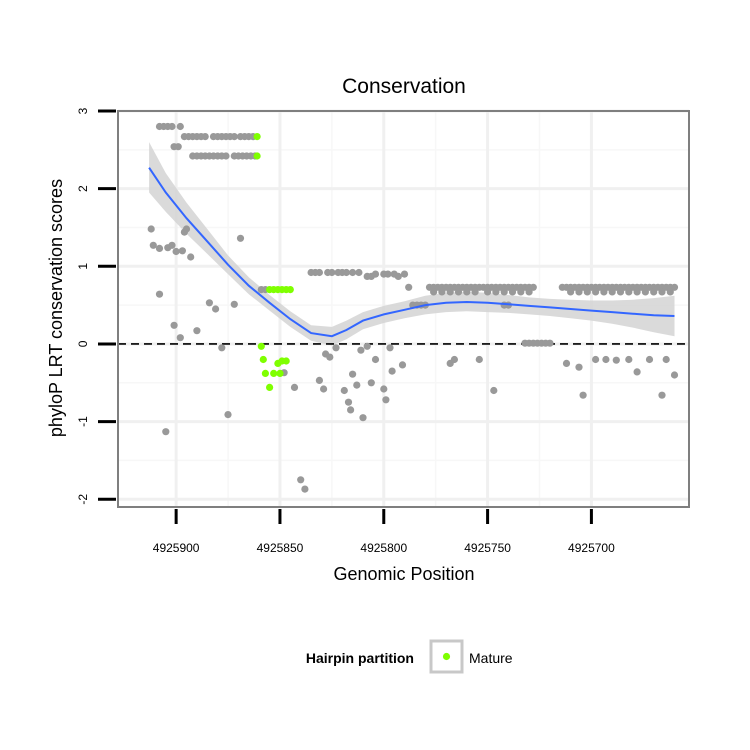 This screenshot has width=750, height=750. Describe the element at coordinates (83, 110) in the screenshot. I see `y-tick-label: 3` at that location.